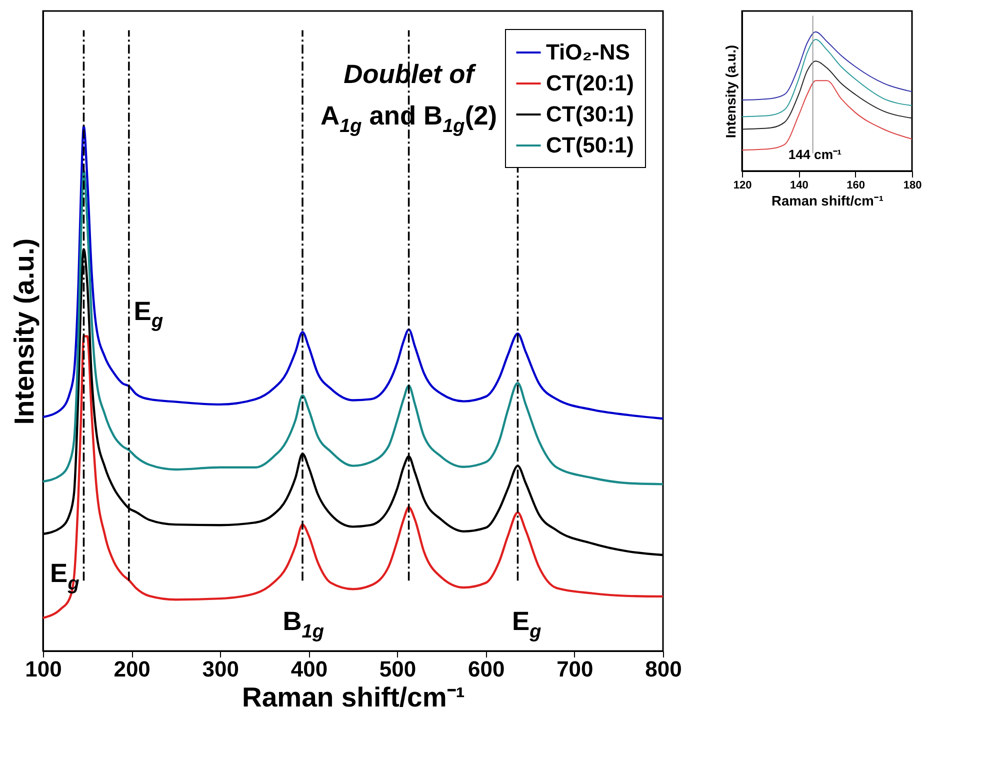 This screenshot has height=781, width=997. I want to click on annotation: 144 cm⁻¹, so click(815, 154).